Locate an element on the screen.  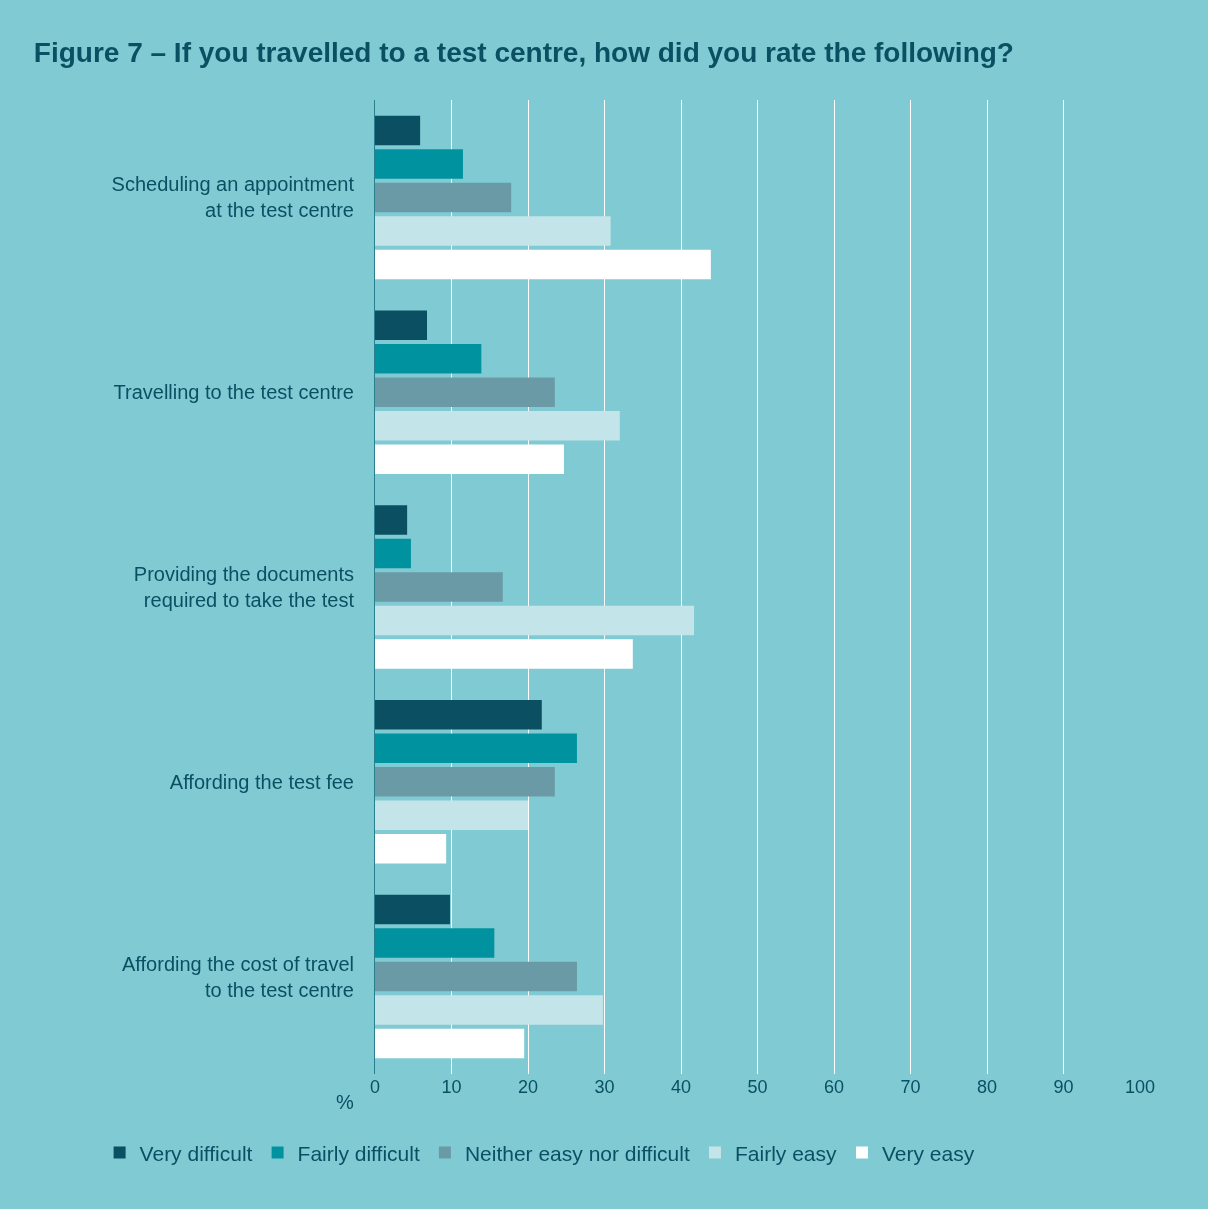
x-tick-label: 90 is located at coordinates (1063, 1087).